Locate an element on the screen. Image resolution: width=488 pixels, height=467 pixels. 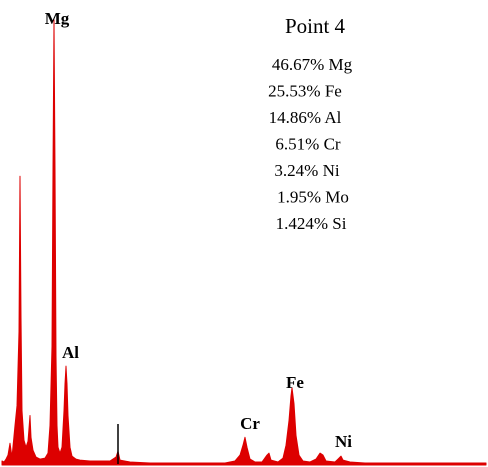
composition-line: 46.67% Mg is located at coordinates (312, 64).